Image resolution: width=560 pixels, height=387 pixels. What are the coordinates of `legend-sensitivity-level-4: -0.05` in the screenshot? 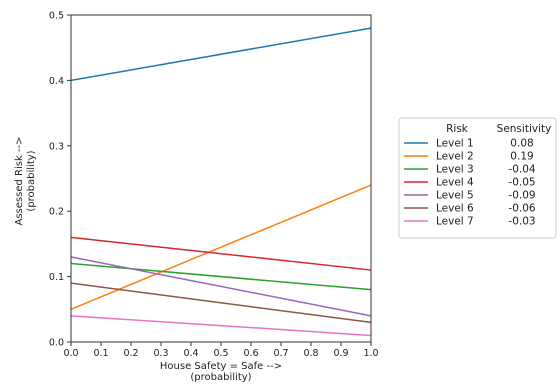 It's located at (521, 183).